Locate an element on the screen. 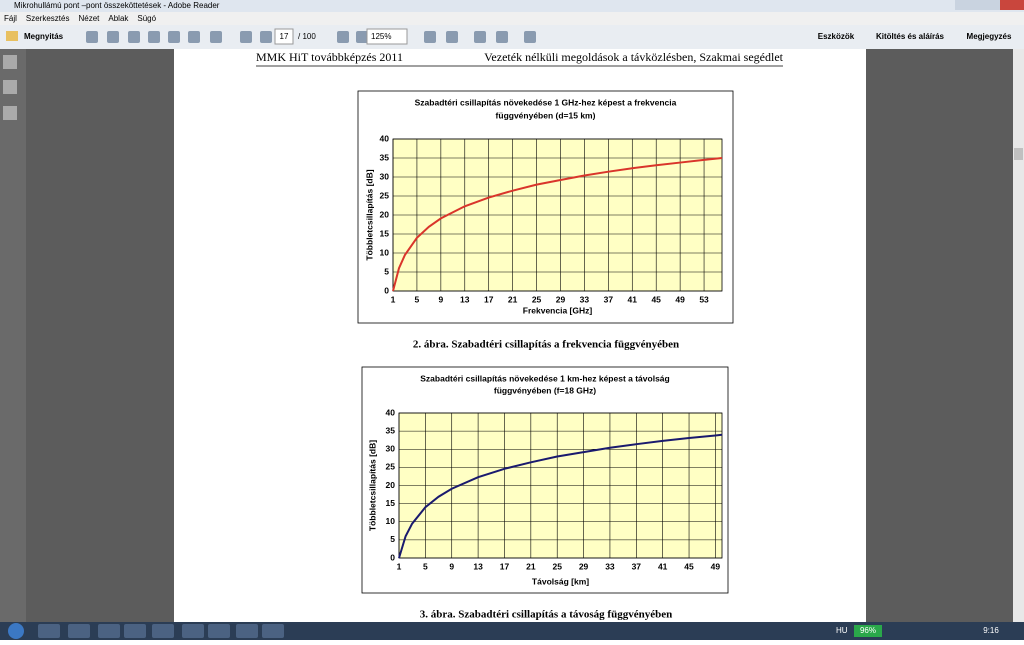  chart-title: függvényében (f=18 GHz) is located at coordinates (545, 390).